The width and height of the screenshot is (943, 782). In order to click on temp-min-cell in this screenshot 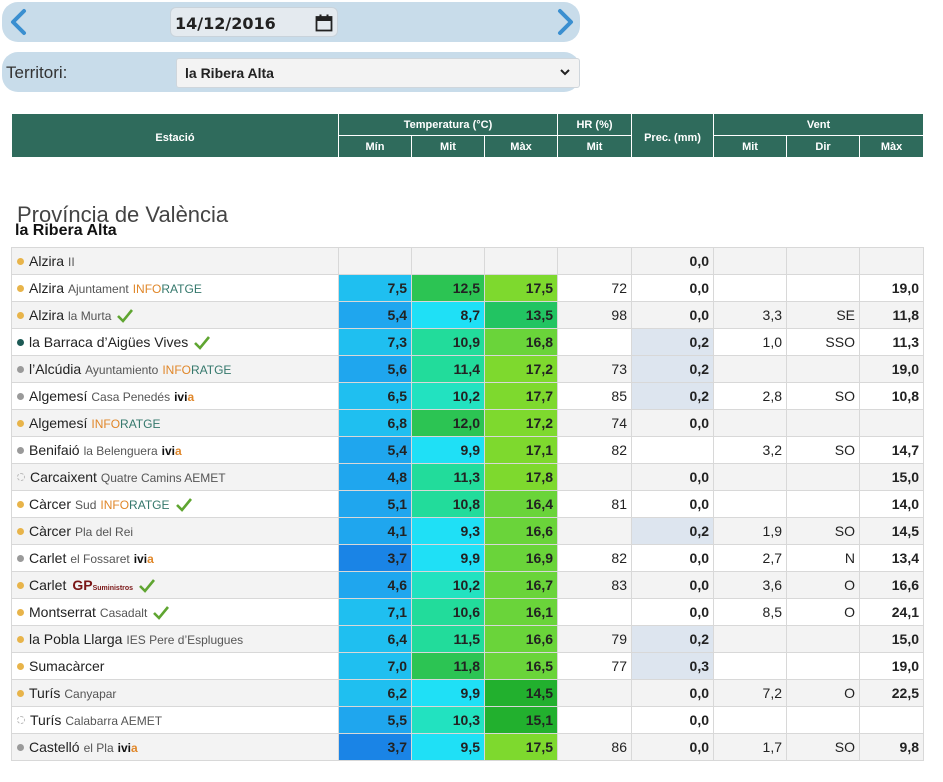, I will do `click(375, 261)`.